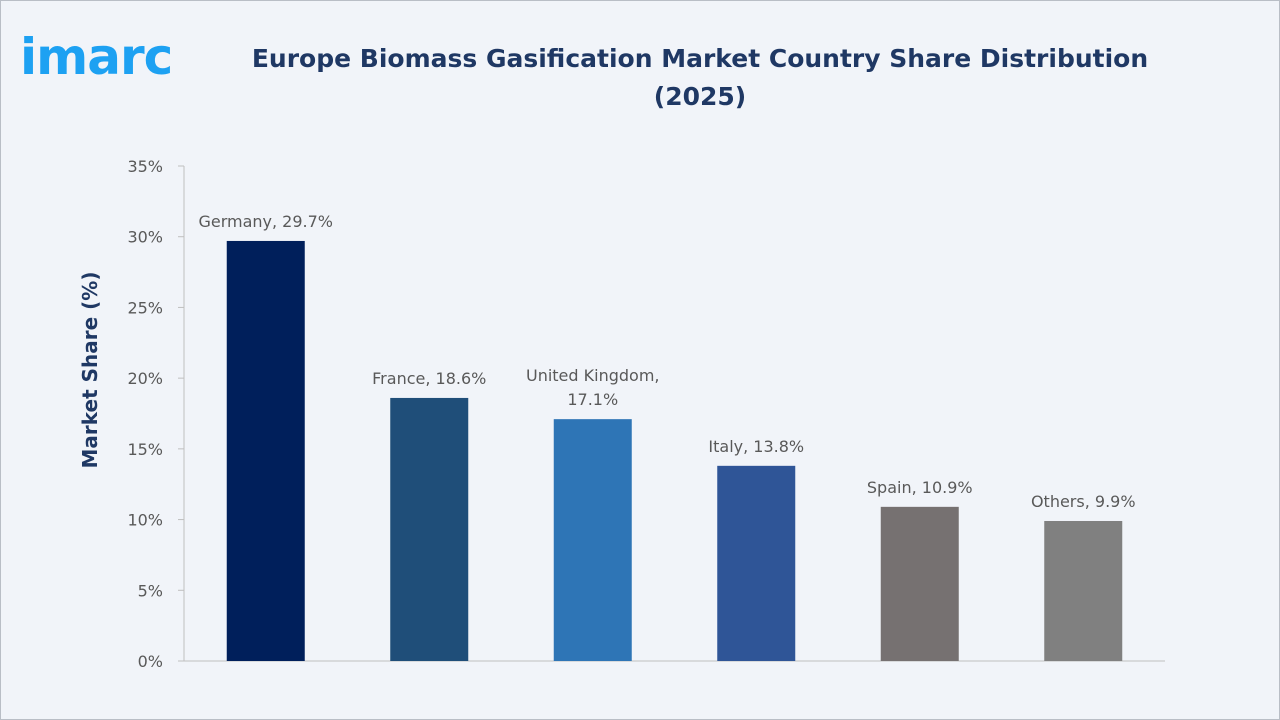 This screenshot has width=1280, height=720. Describe the element at coordinates (145, 520) in the screenshot. I see `y-tick-label: 10%` at that location.